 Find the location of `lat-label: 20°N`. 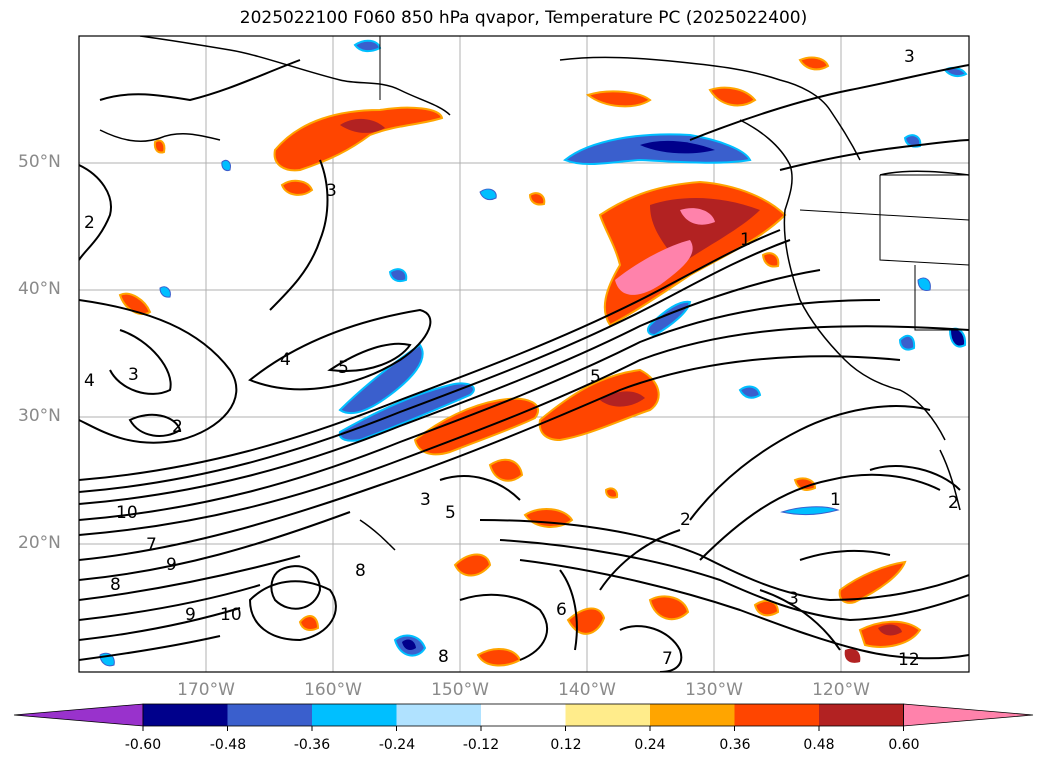

lat-label: 20°N is located at coordinates (39, 543).